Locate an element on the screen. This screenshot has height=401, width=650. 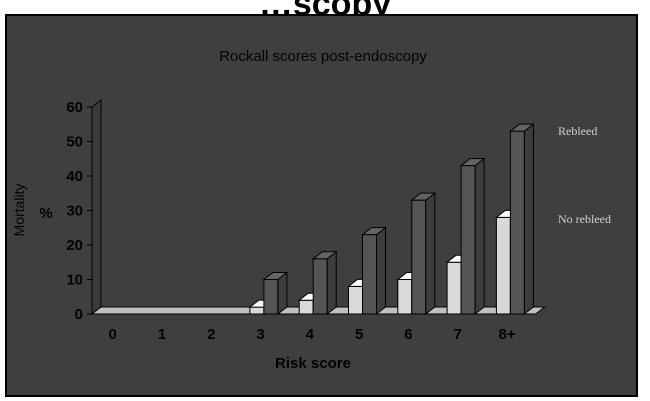
x-tick-label: 3 is located at coordinates (260, 334).